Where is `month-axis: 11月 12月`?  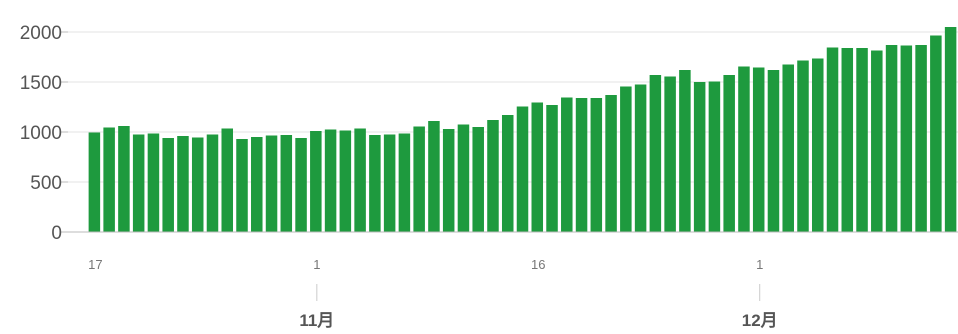 month-axis: 11月 12月 is located at coordinates (538, 307).